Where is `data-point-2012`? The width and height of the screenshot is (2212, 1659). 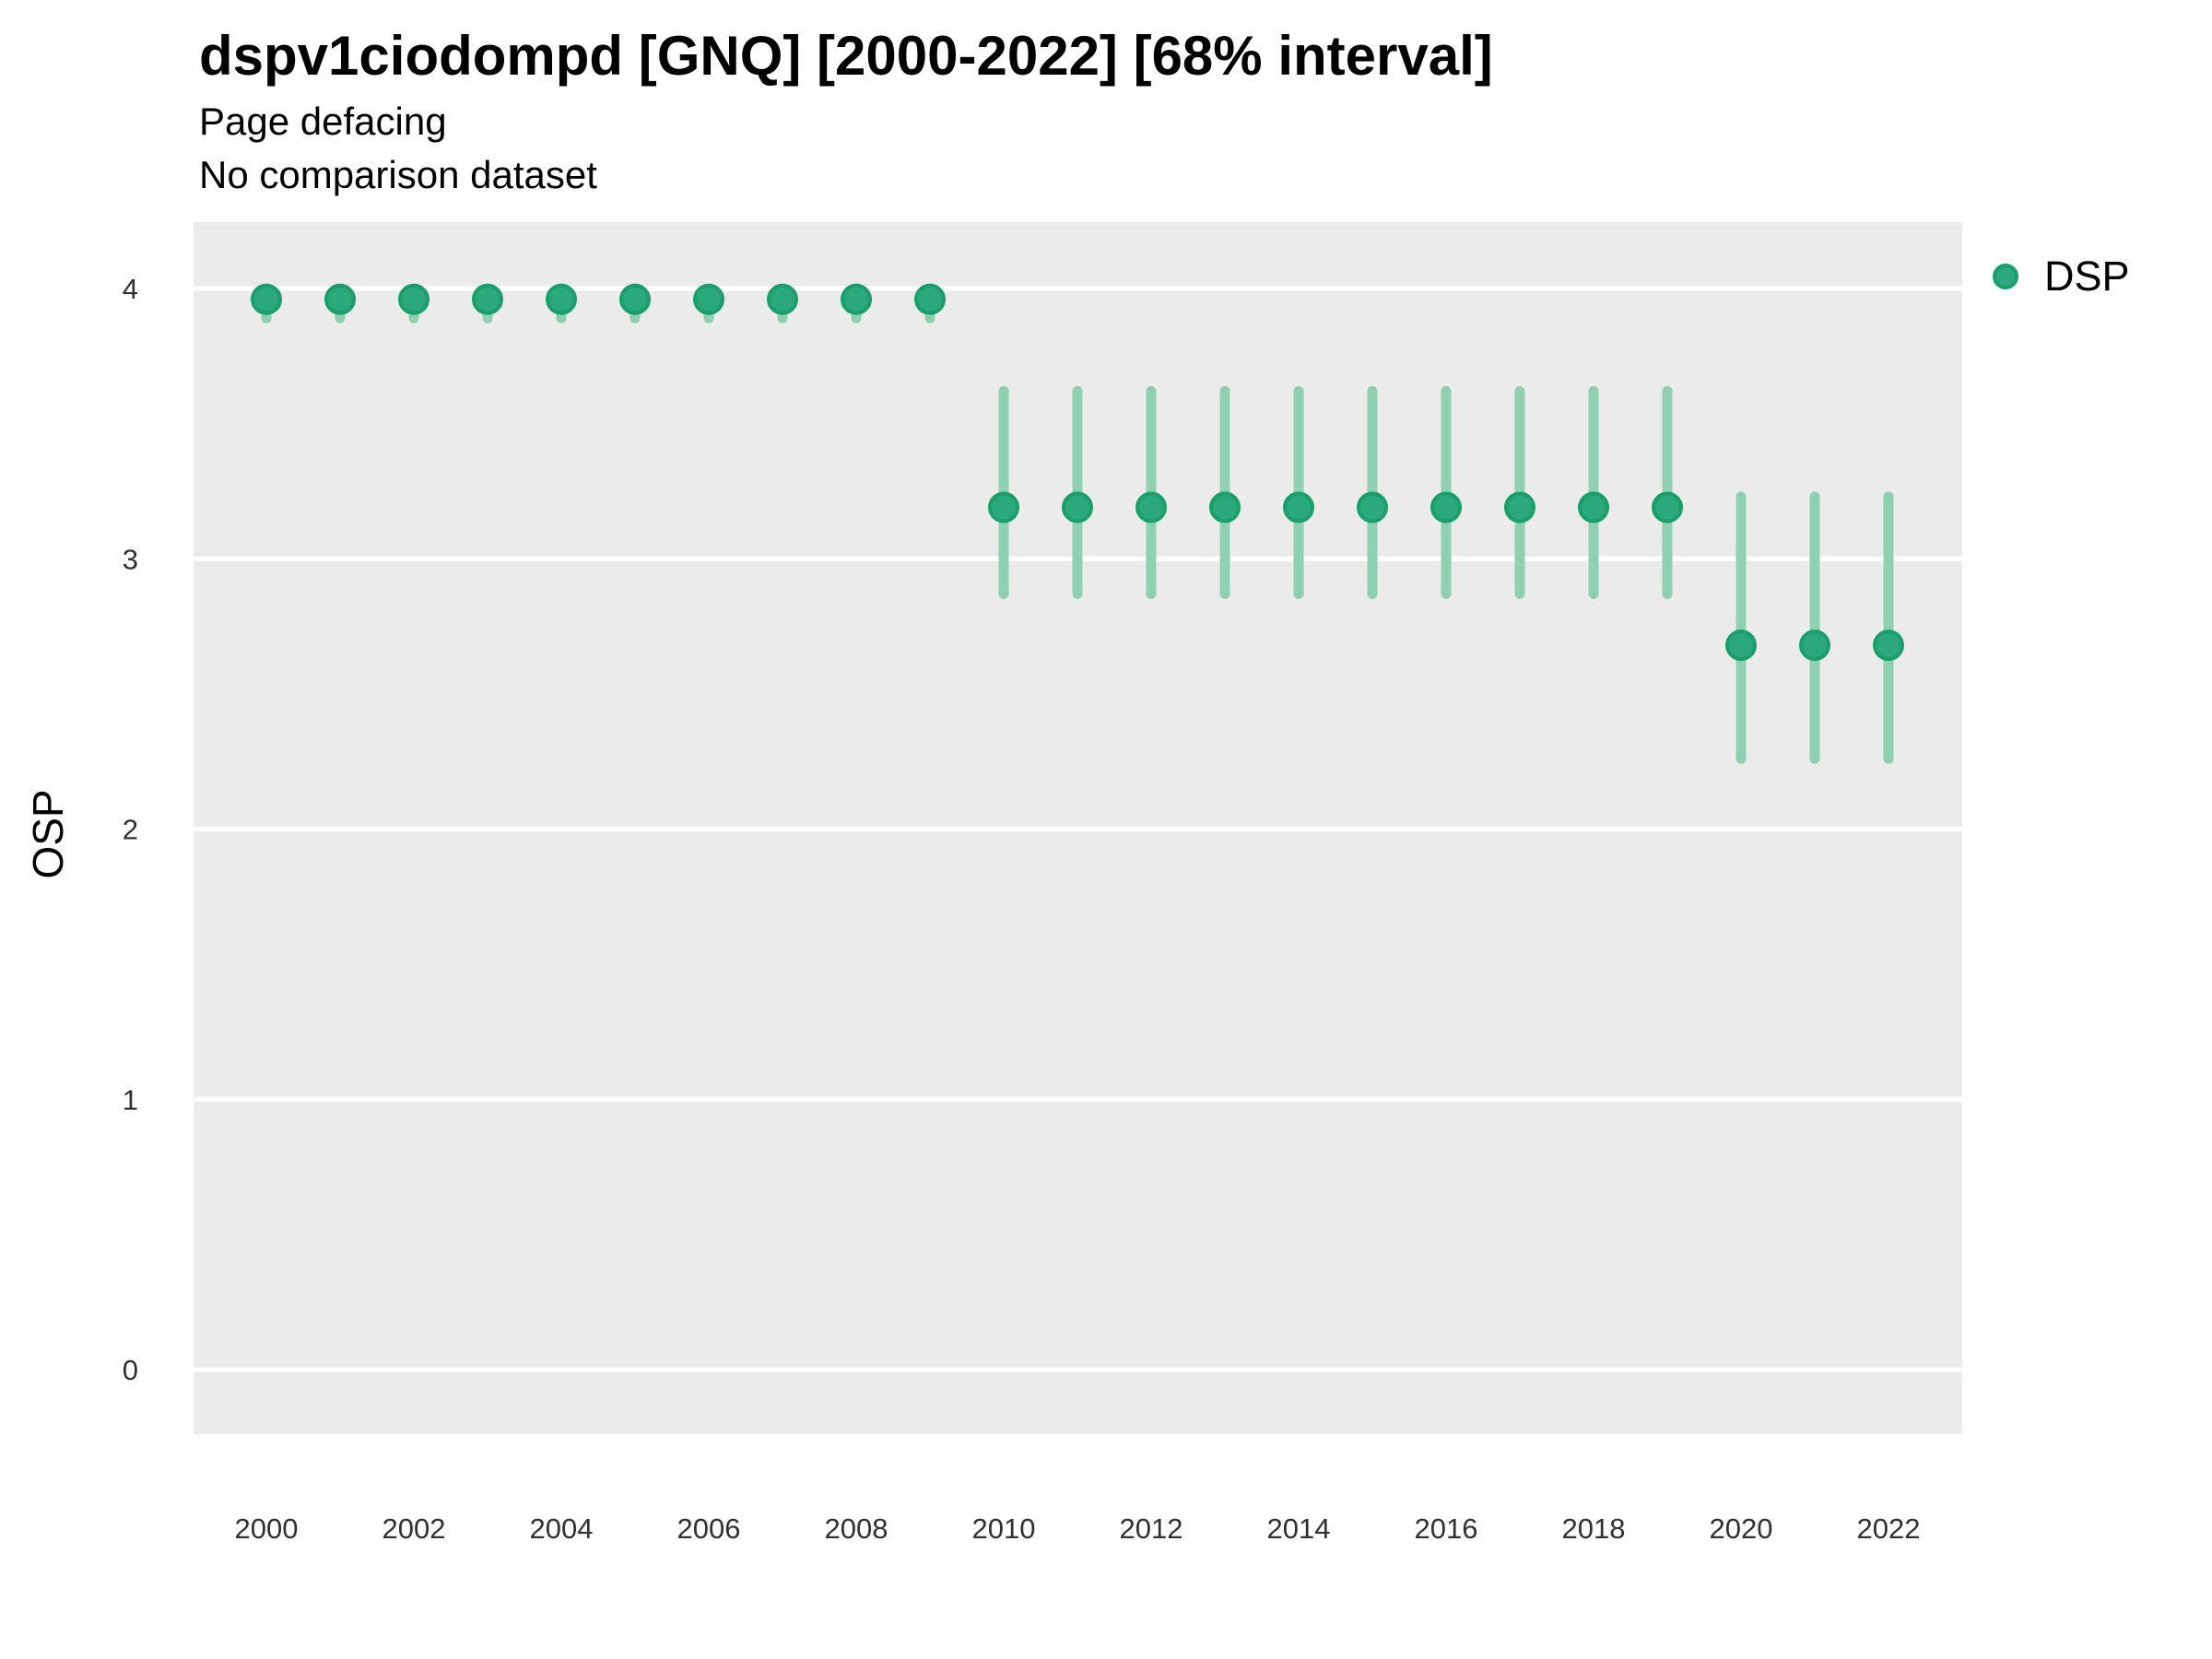
data-point-2012 is located at coordinates (1151, 507).